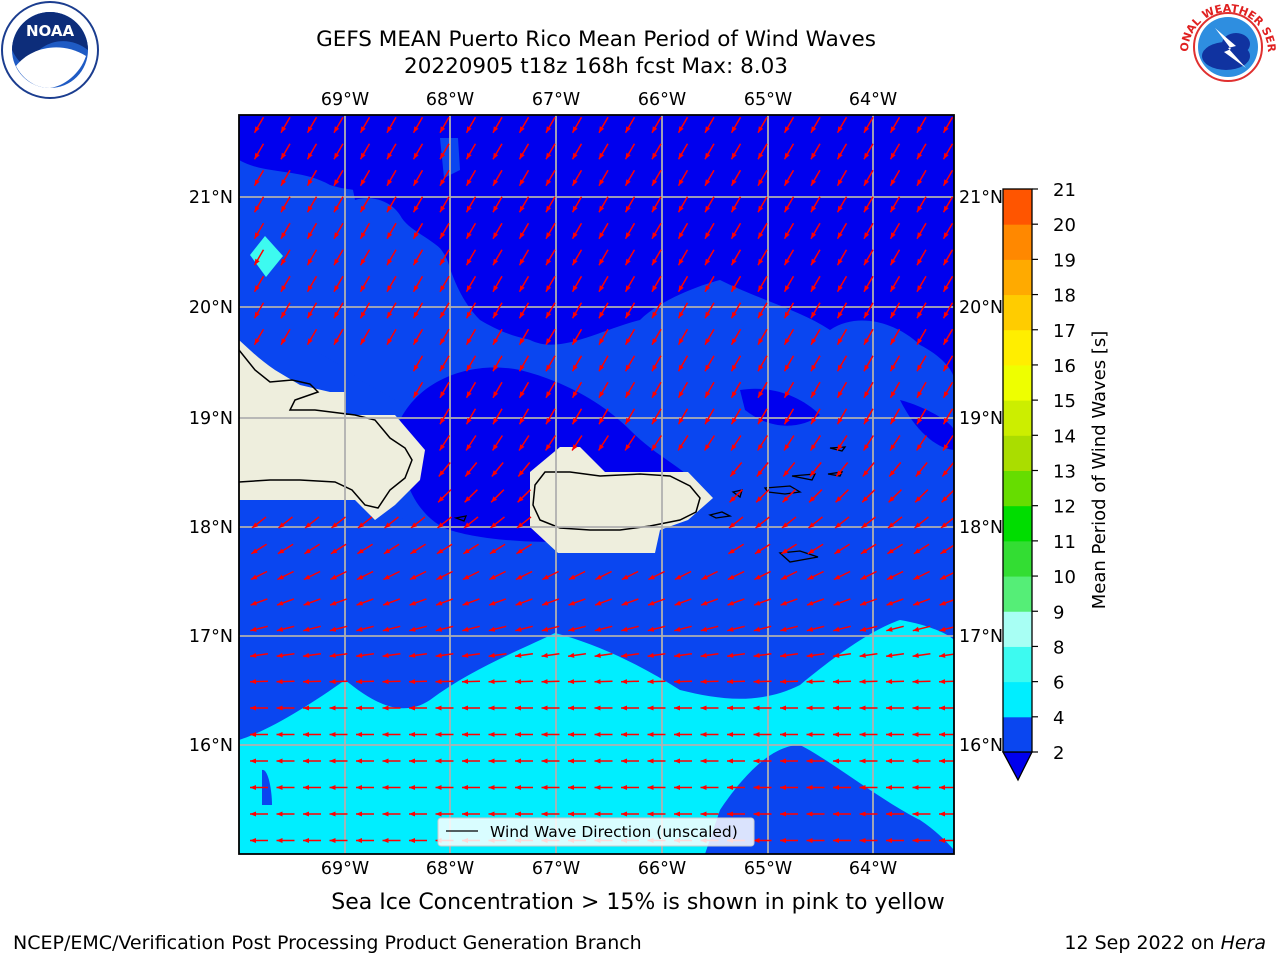 This screenshot has width=1280, height=960. What do you see at coordinates (1064, 190) in the screenshot?
I see `colorbar-tick-label: 21` at bounding box center [1064, 190].